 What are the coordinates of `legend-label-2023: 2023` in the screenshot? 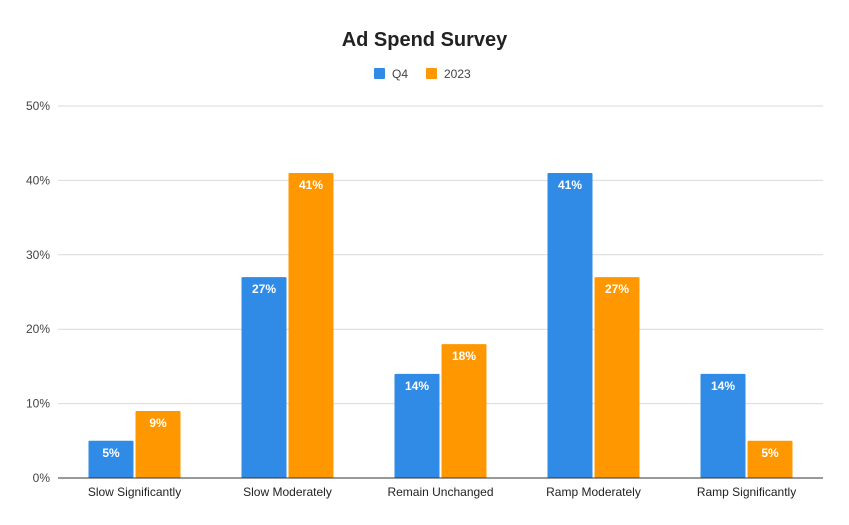 It's located at (457, 74).